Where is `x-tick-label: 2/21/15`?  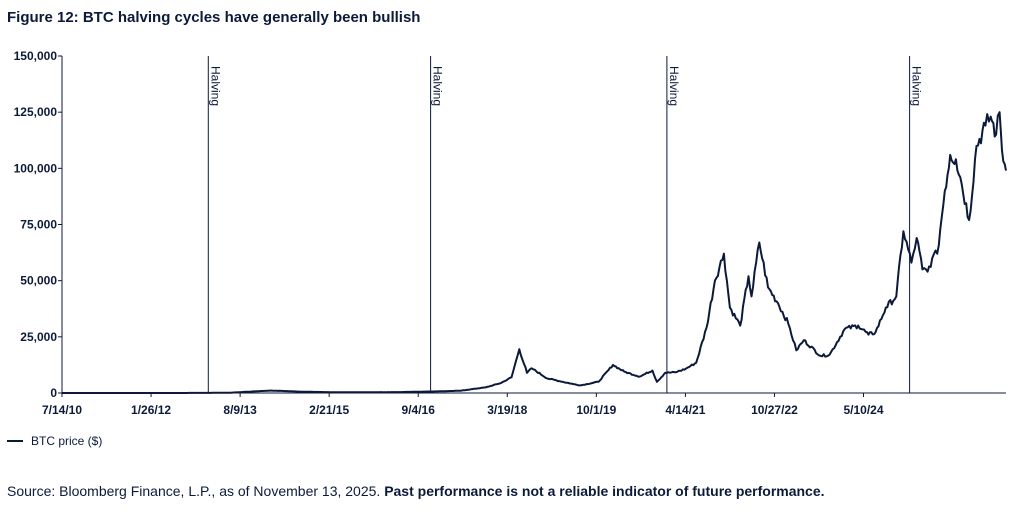 x-tick-label: 2/21/15 is located at coordinates (329, 410).